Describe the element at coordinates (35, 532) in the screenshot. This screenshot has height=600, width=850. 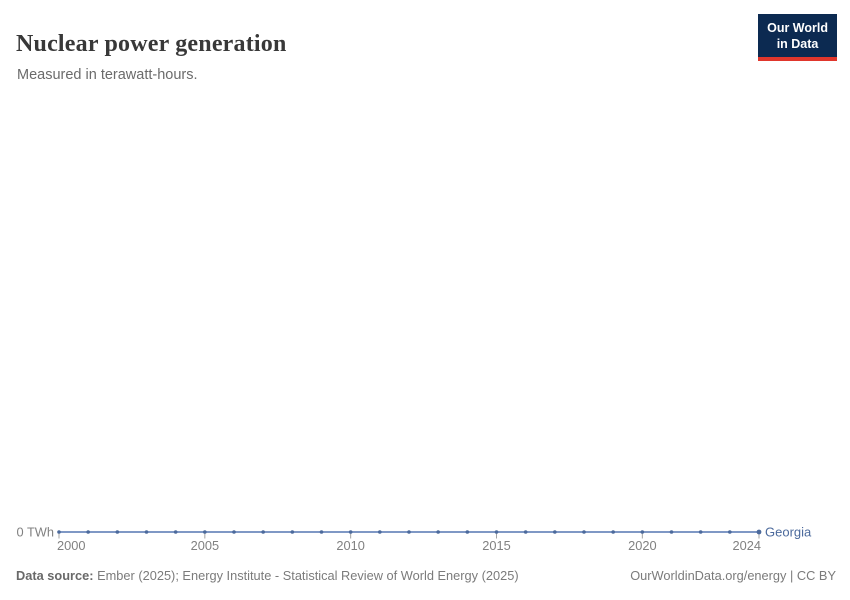
I see `y-axis-label: 0 TWh` at that location.